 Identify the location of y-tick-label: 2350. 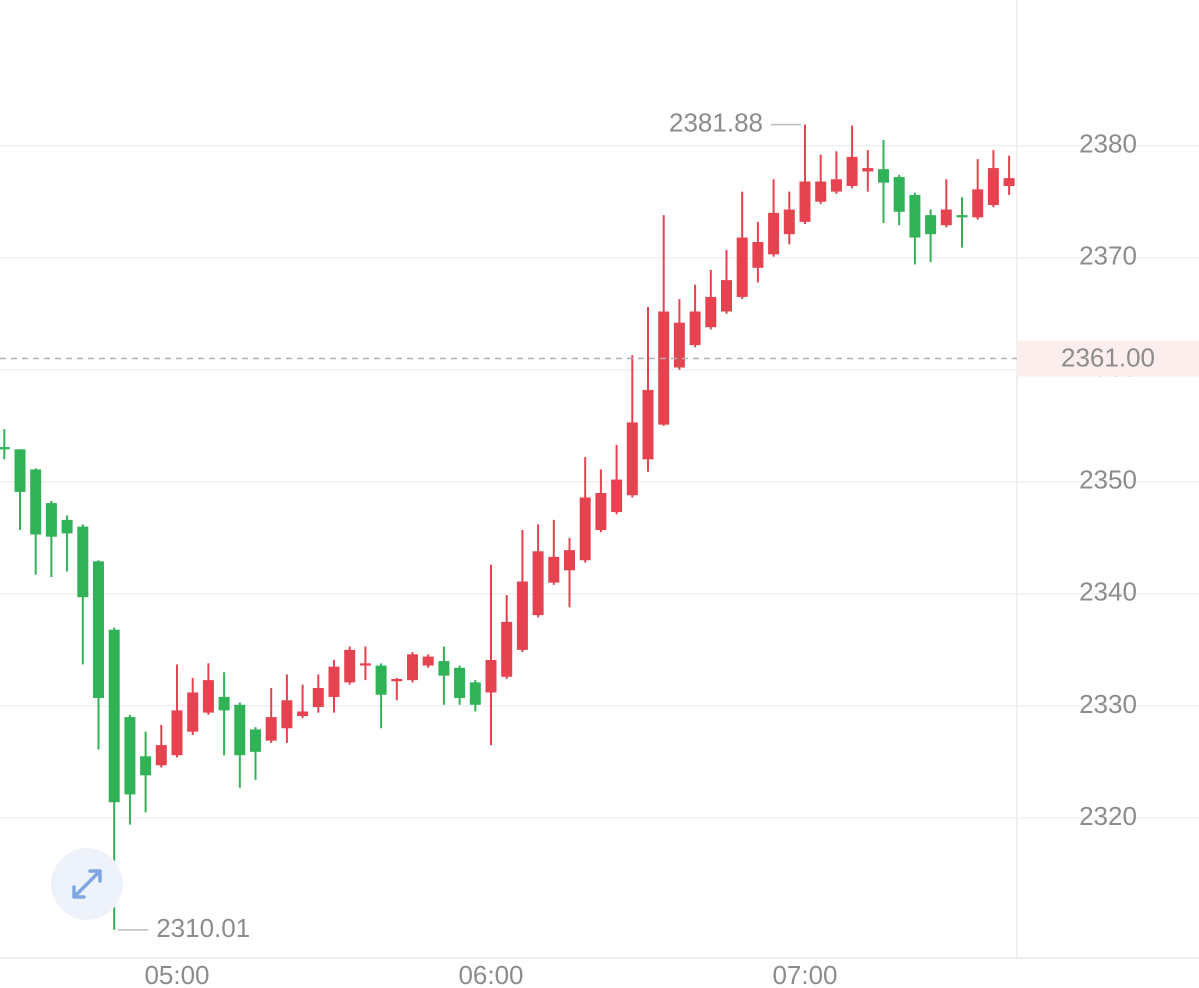
(1108, 480).